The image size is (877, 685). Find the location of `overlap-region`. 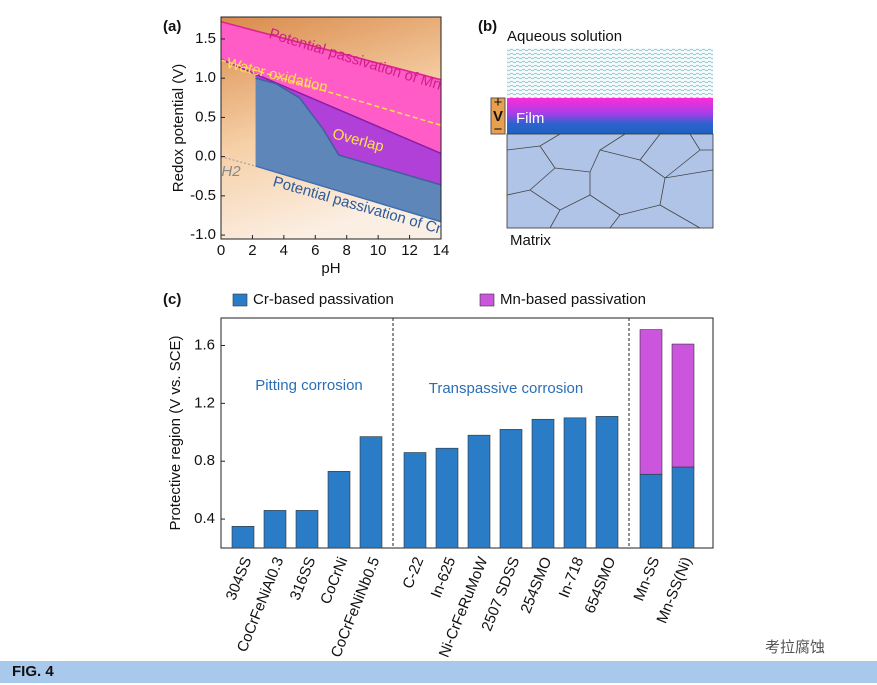

overlap-region is located at coordinates (348, 129).